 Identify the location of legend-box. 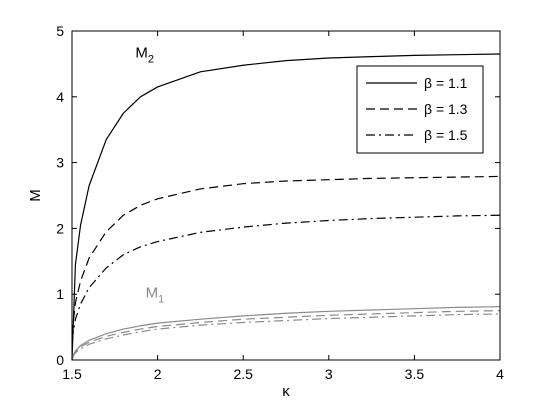
(420, 109).